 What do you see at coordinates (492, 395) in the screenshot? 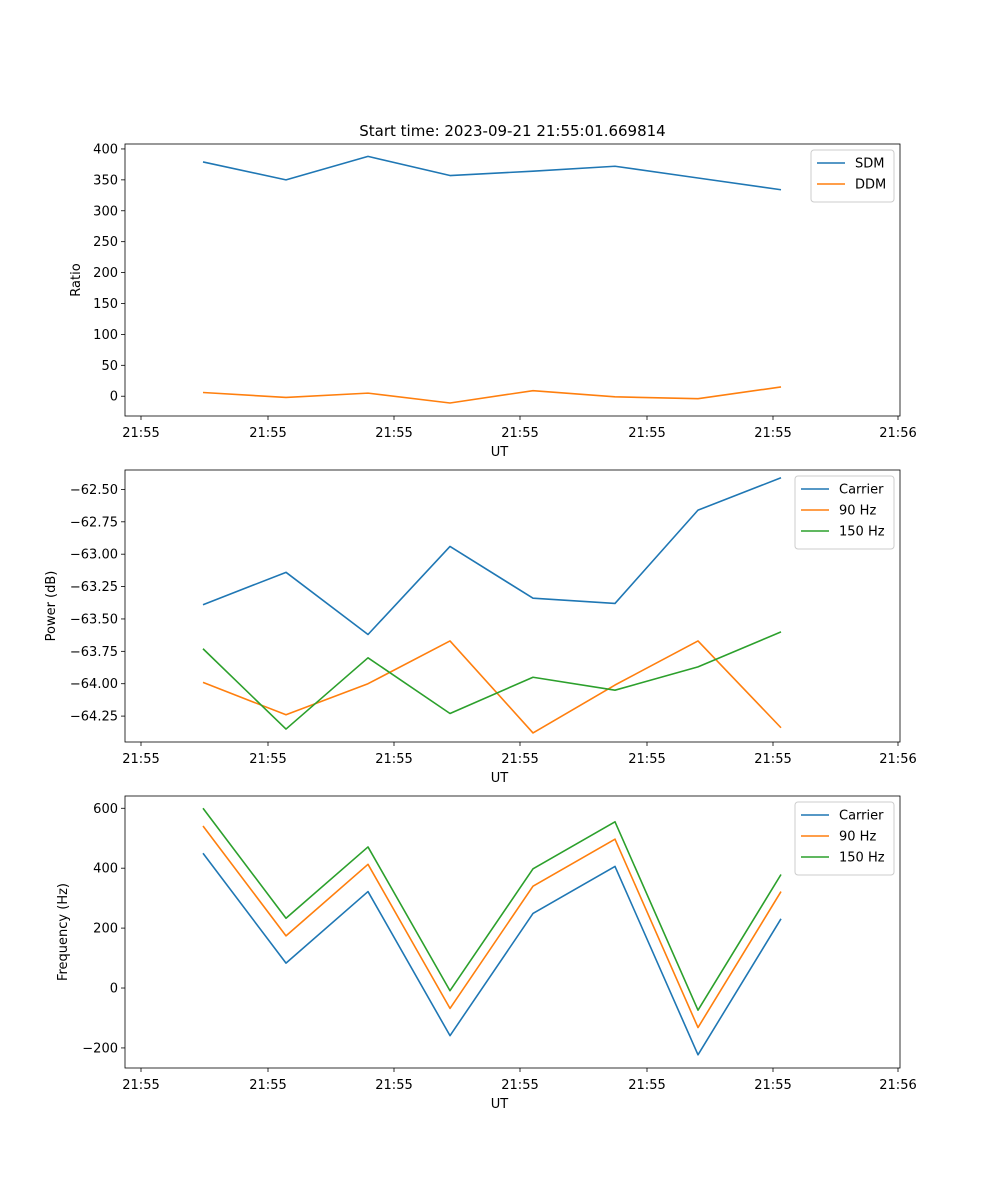
I see `series-line-ddm` at bounding box center [492, 395].